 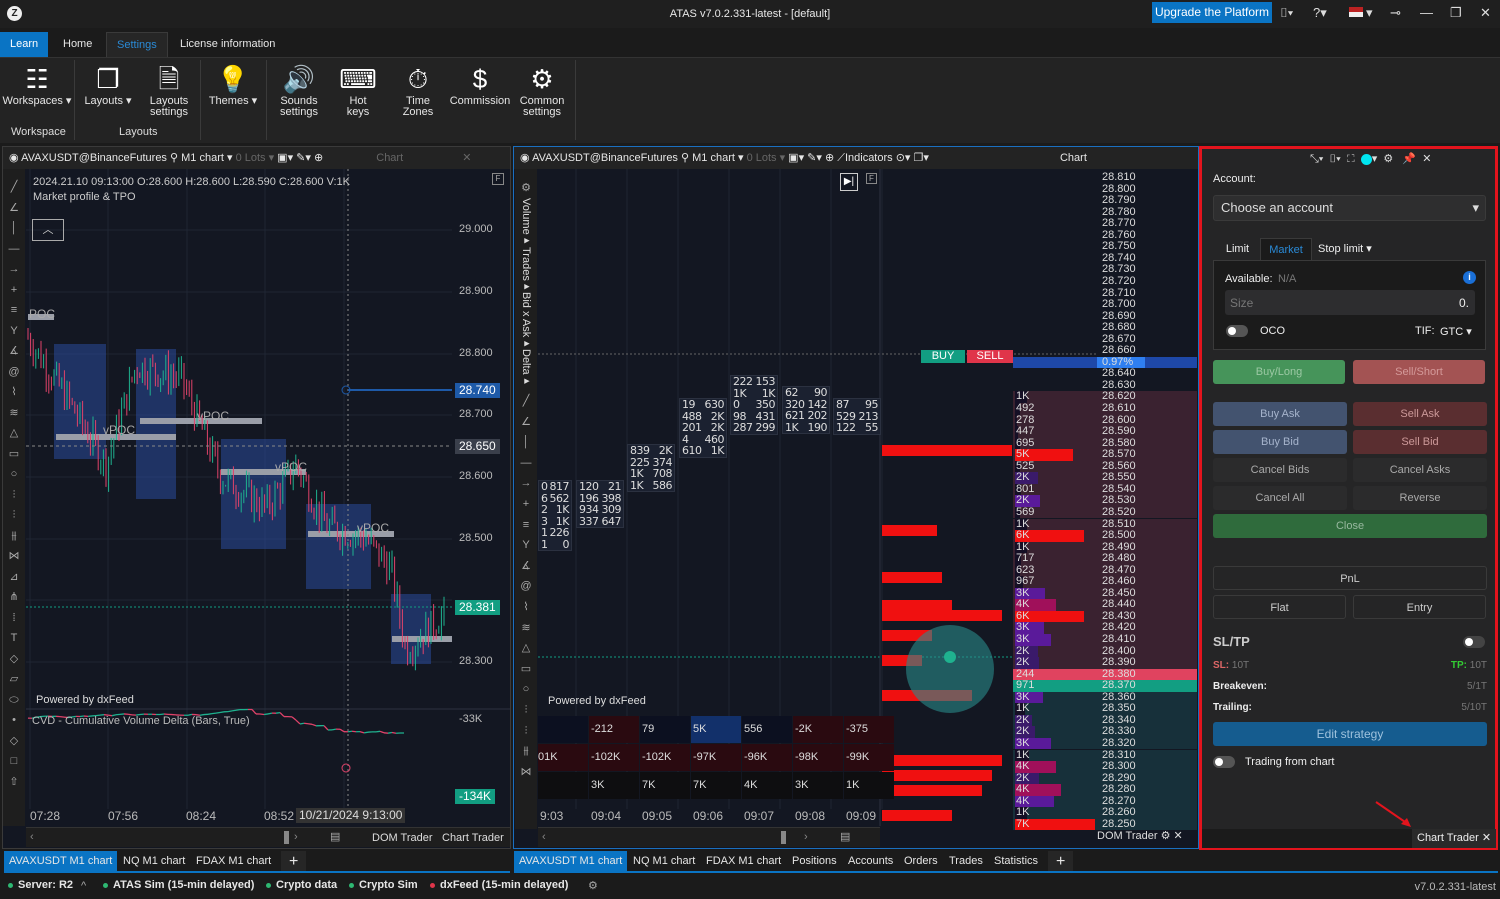 I want to click on triangle-icon: △, so click(x=14, y=433).